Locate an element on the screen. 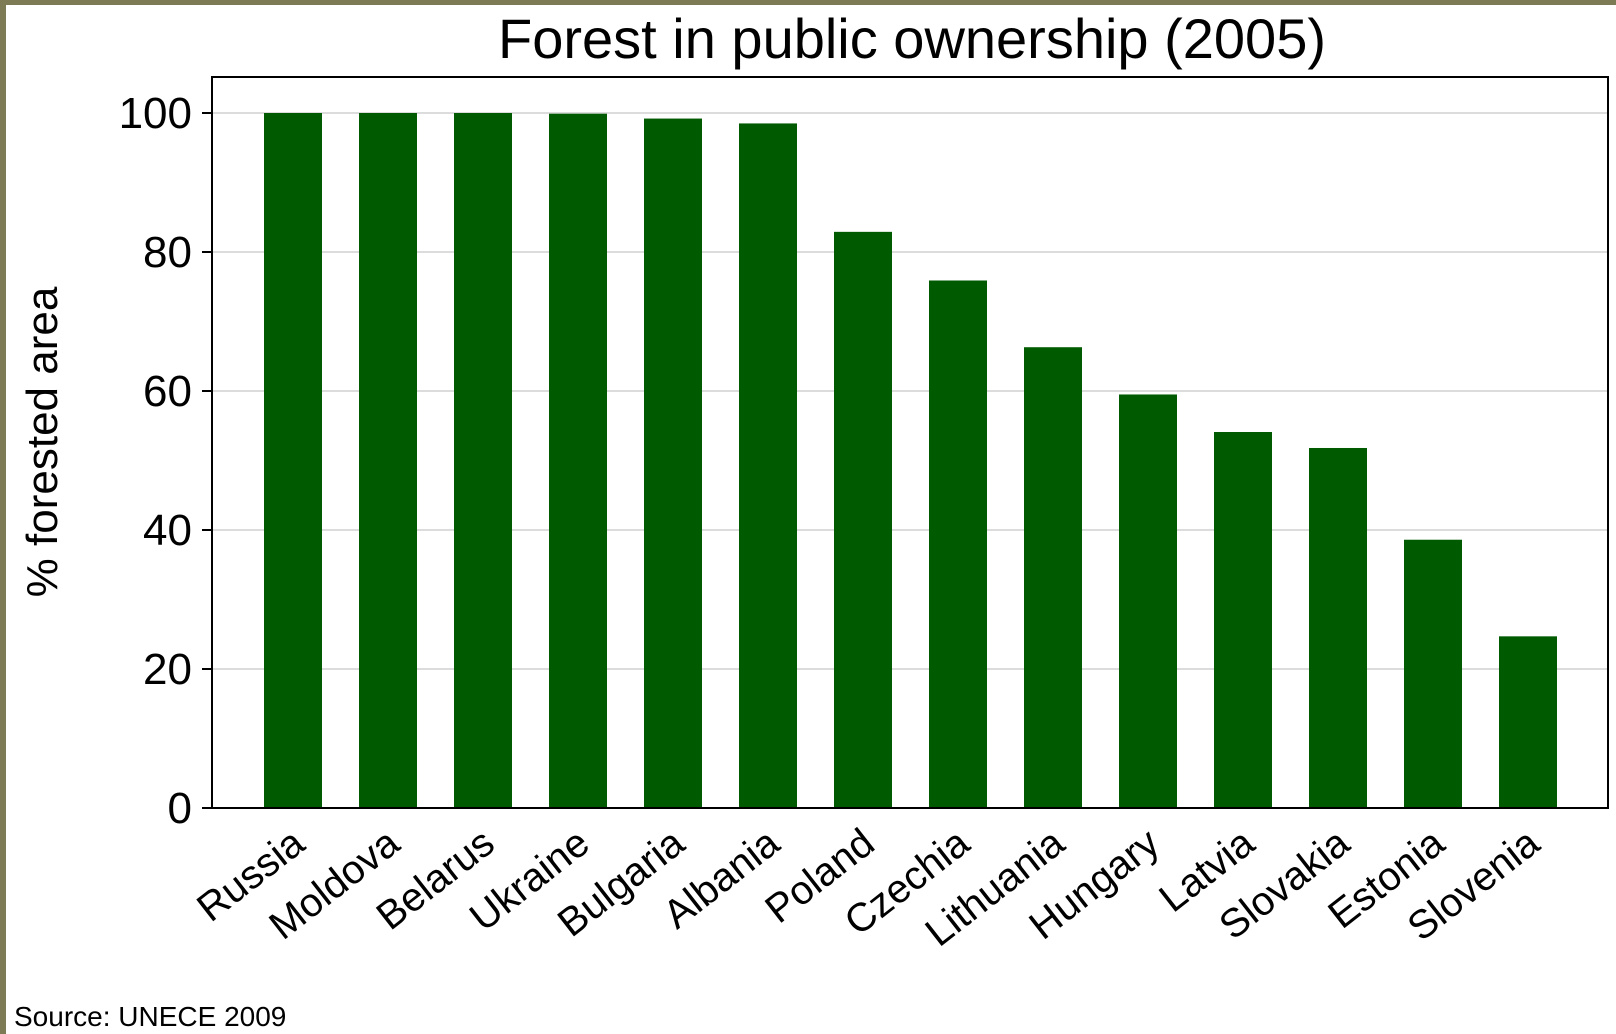 The image size is (1616, 1034). bar-albania is located at coordinates (768, 466).